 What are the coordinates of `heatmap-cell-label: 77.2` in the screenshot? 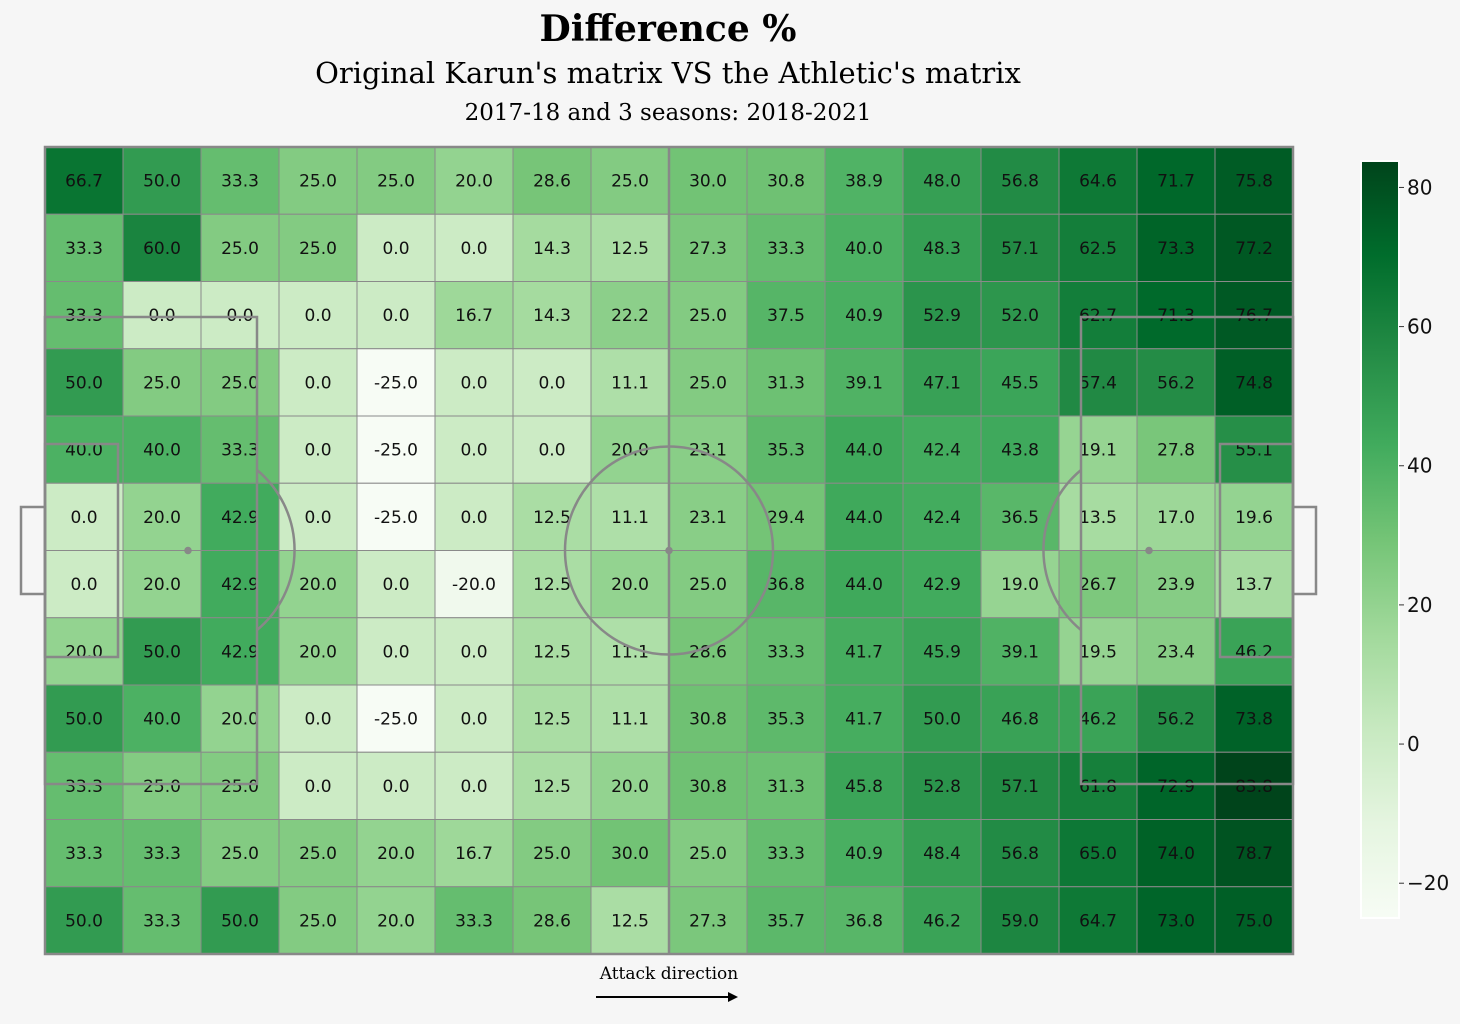 It's located at (1254, 249).